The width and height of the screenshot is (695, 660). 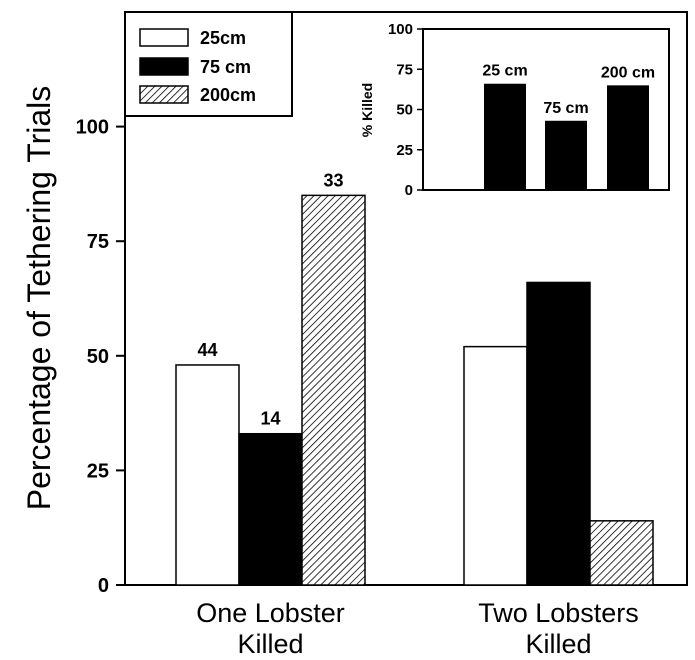 I want to click on y-axis-ticks: 0 25 50 75 100, so click(x=100, y=357).